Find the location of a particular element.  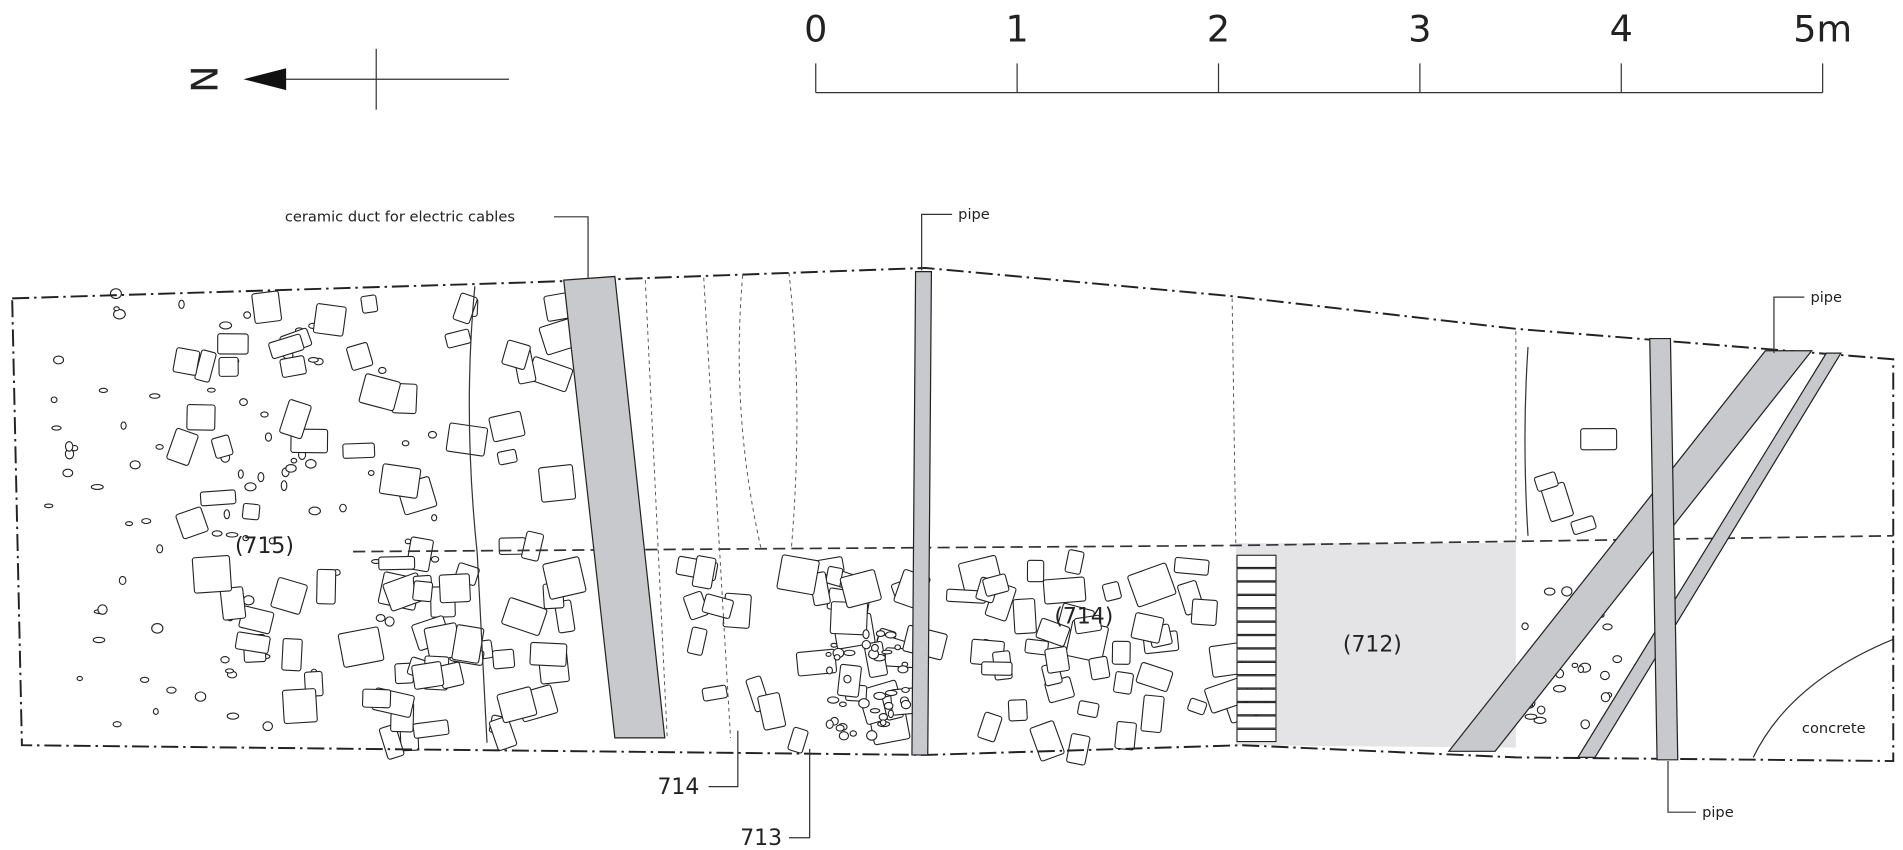

context-label: (712) is located at coordinates (1372, 644).